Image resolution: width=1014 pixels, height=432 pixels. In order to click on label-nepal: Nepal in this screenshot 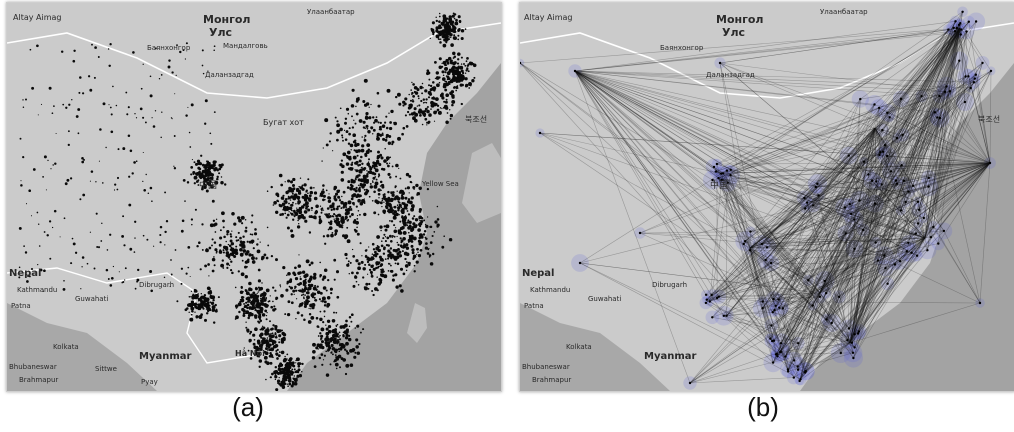, I will do `click(25, 273)`.